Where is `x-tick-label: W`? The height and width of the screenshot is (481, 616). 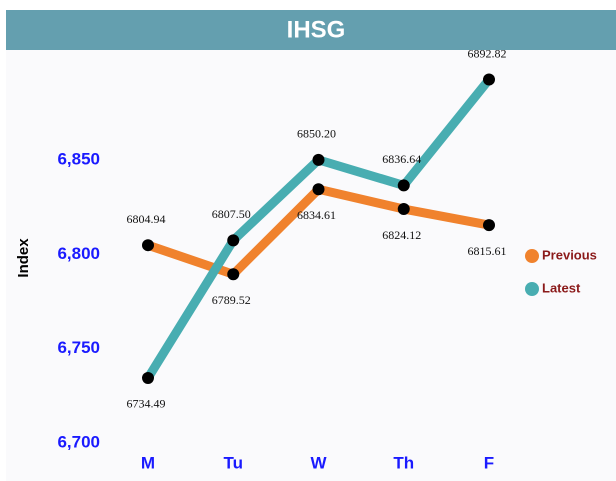
x-tick-label: W is located at coordinates (318, 462).